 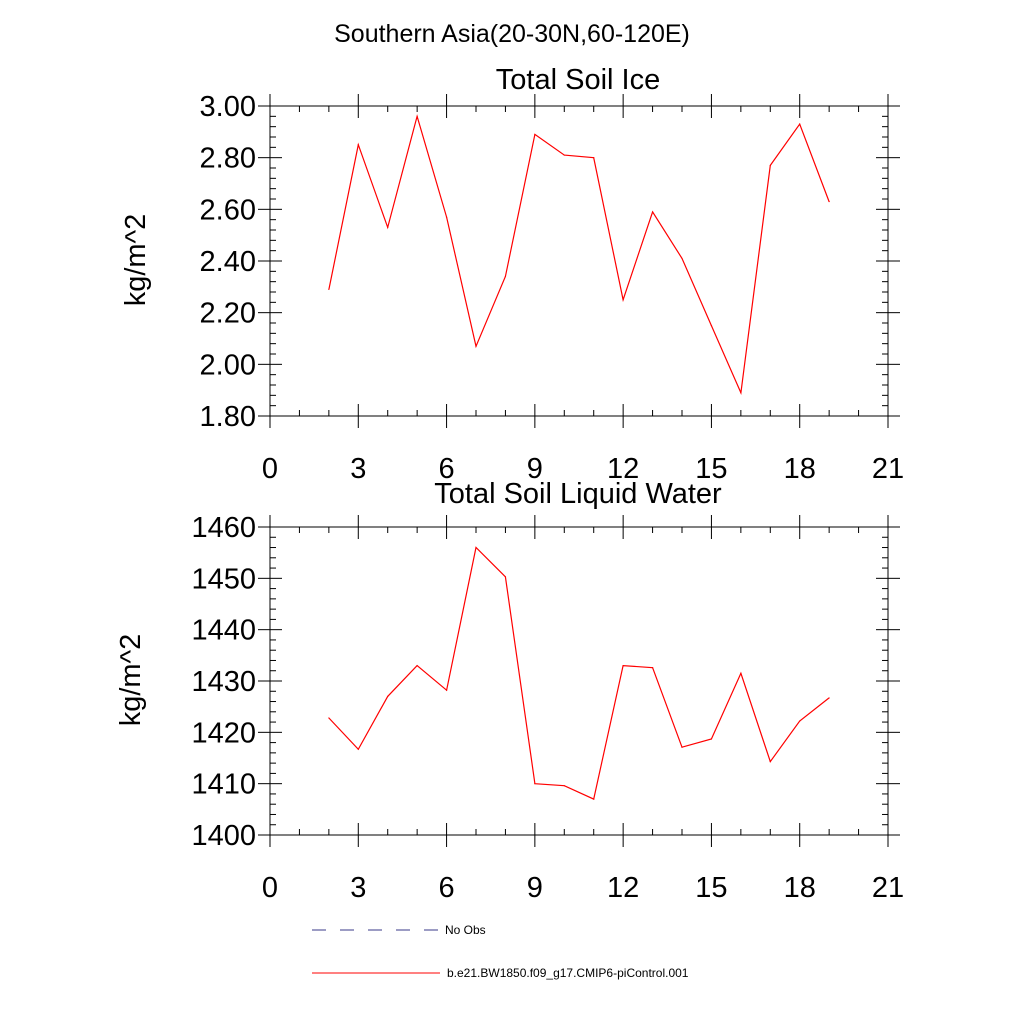 I want to click on y-tick-label: 2.40, so click(x=228, y=262).